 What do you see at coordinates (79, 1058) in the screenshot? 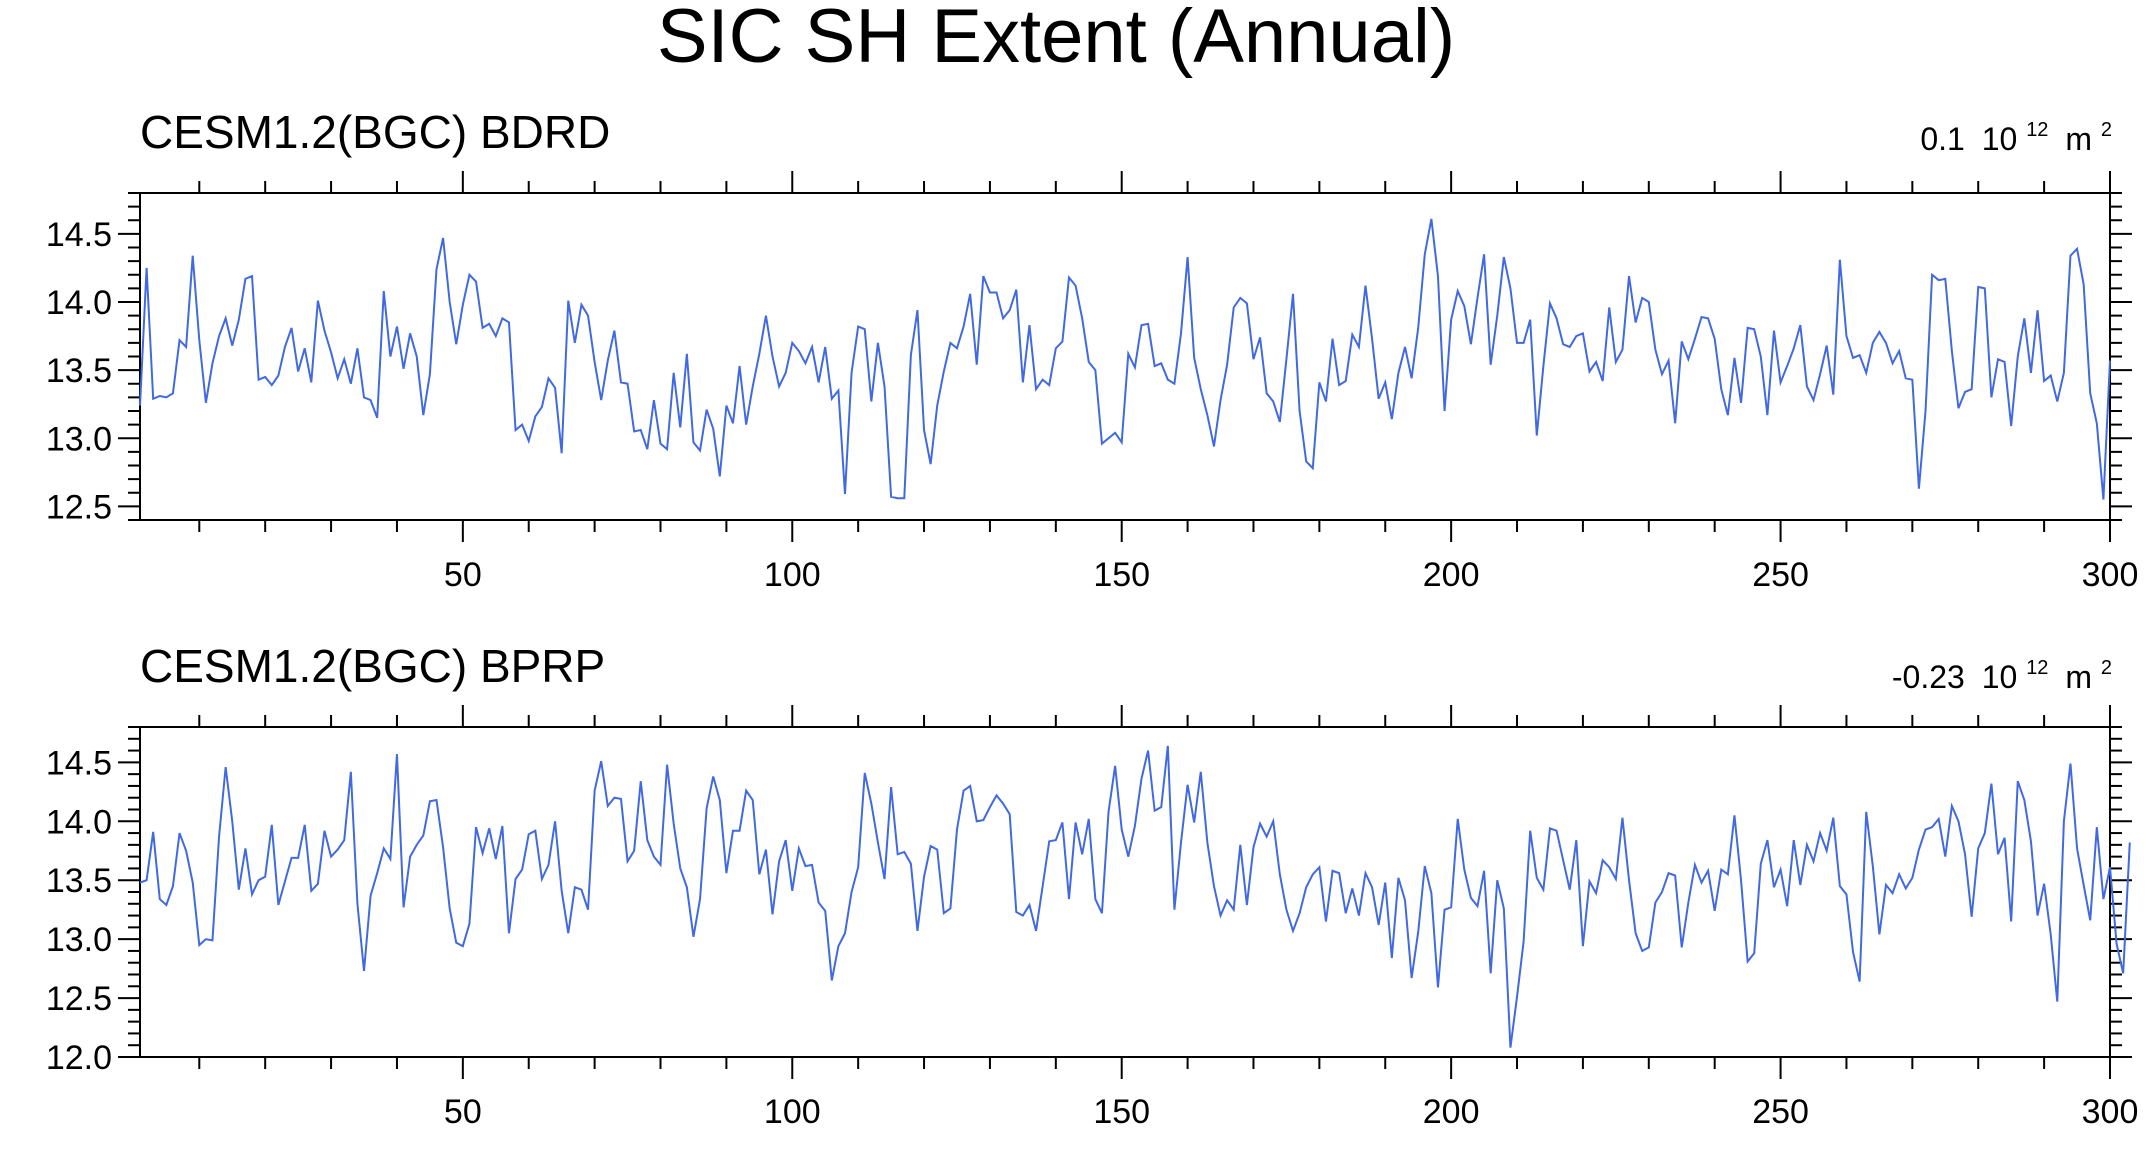
I see `y-tick-label: 12.0` at bounding box center [79, 1058].